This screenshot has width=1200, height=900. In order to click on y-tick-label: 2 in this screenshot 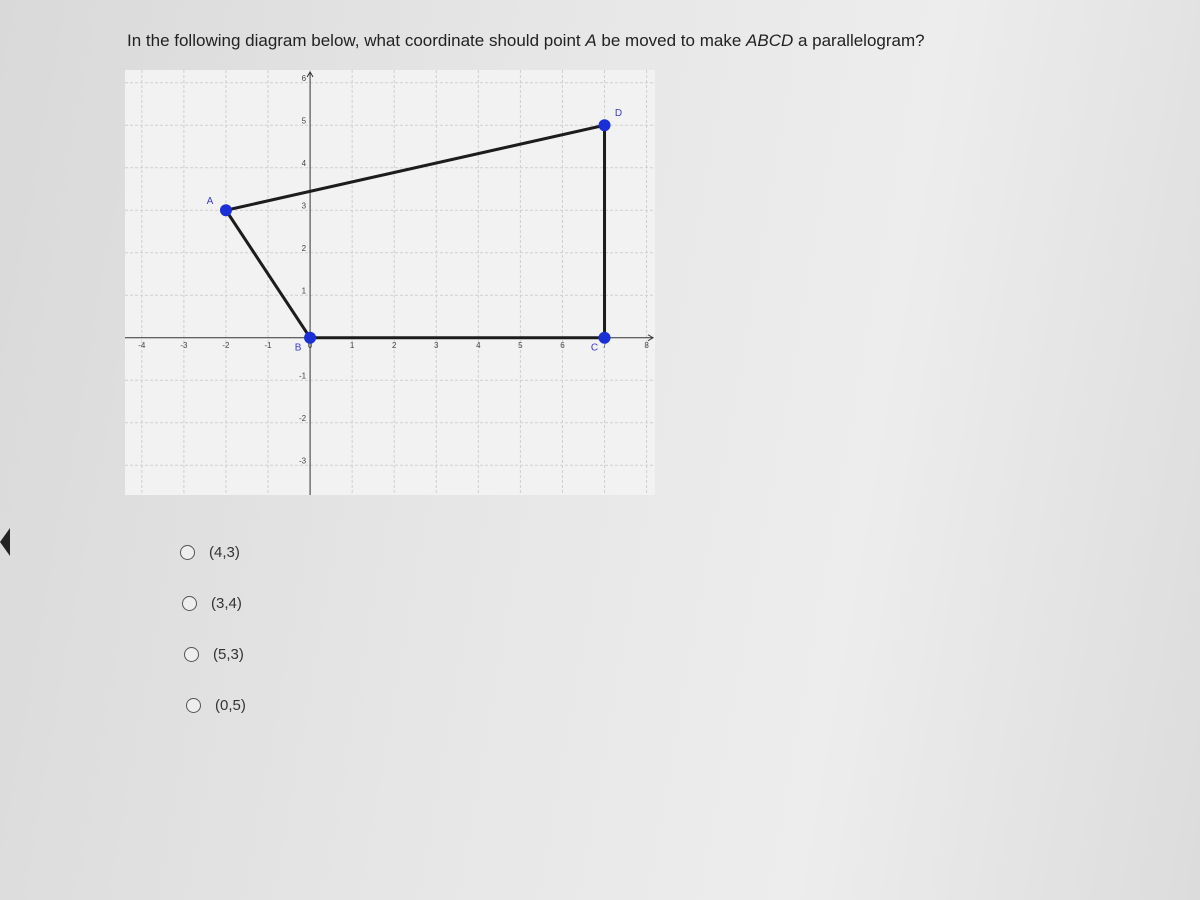, I will do `click(304, 248)`.